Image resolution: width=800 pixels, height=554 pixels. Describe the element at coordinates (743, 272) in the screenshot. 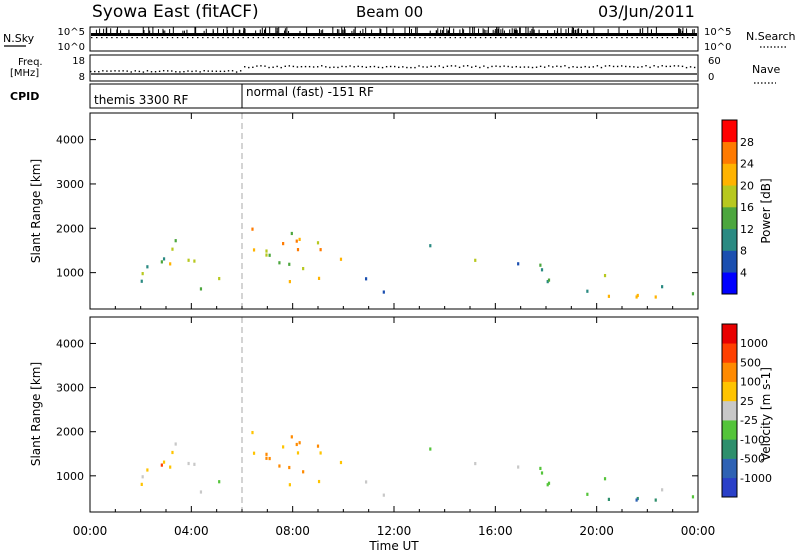

I see `colorbar-tick-label: 4` at that location.